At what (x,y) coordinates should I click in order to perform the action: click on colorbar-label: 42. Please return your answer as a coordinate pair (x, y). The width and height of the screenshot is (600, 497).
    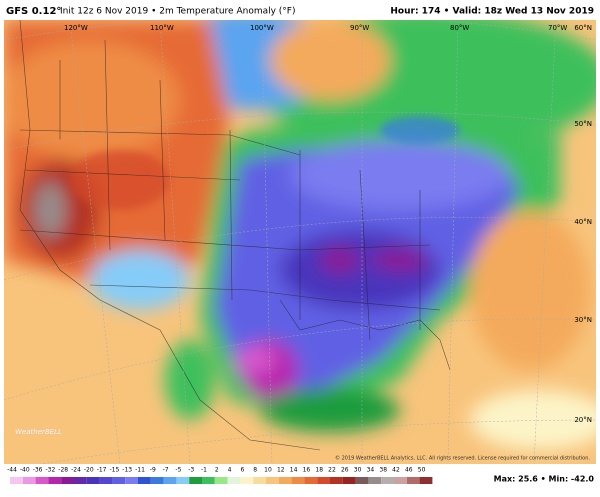
    Looking at the image, I should click on (396, 470).